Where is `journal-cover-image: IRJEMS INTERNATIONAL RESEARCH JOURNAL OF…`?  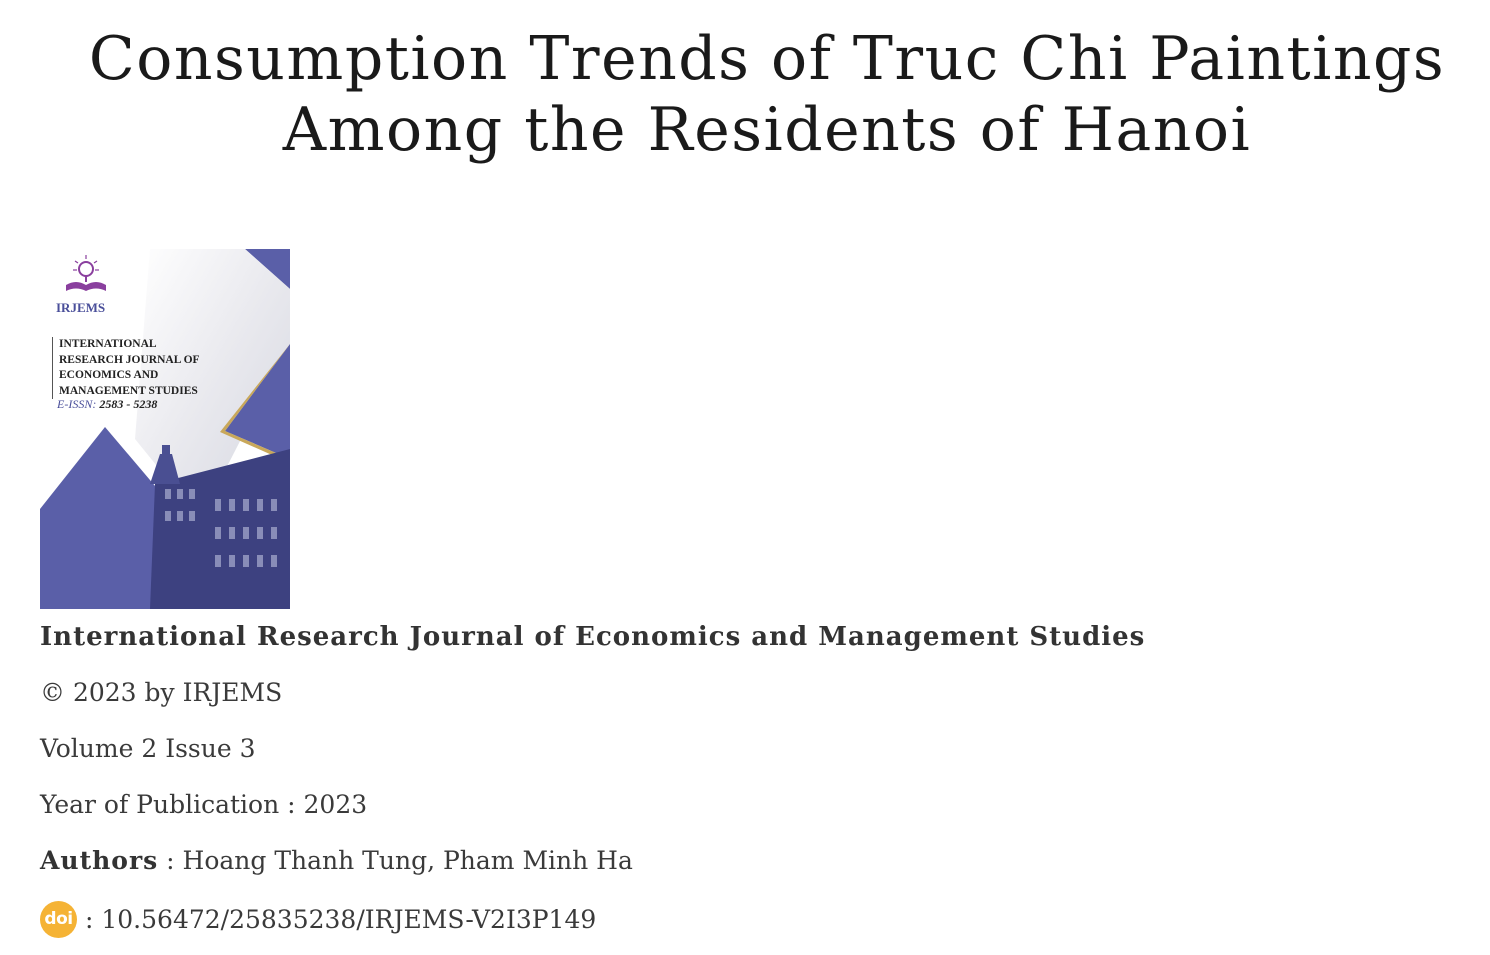
journal-cover-image: IRJEMS INTERNATIONAL RESEARCH JOURNAL OF… is located at coordinates (165, 429).